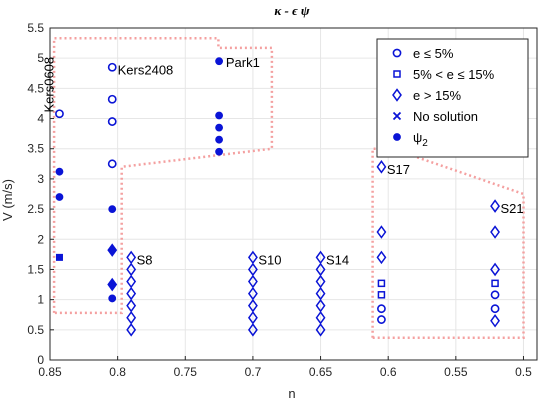 This screenshot has width=550, height=406. I want to click on legend-box, so click(452, 98).